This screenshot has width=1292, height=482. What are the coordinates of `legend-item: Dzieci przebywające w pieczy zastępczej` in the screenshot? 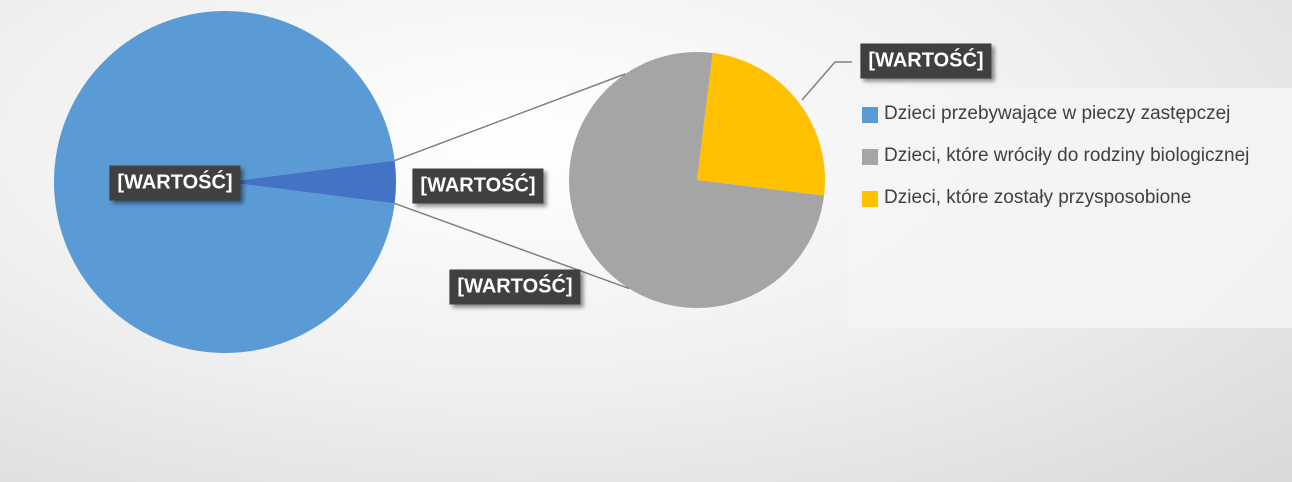 It's located at (1056, 114).